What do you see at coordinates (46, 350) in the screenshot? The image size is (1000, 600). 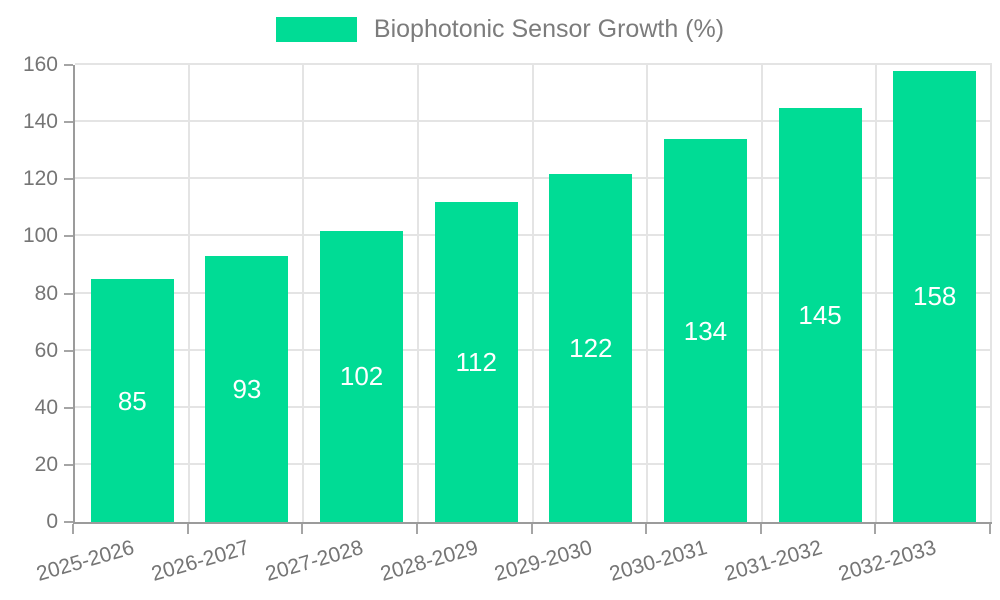 I see `y-tick-label: 60` at bounding box center [46, 350].